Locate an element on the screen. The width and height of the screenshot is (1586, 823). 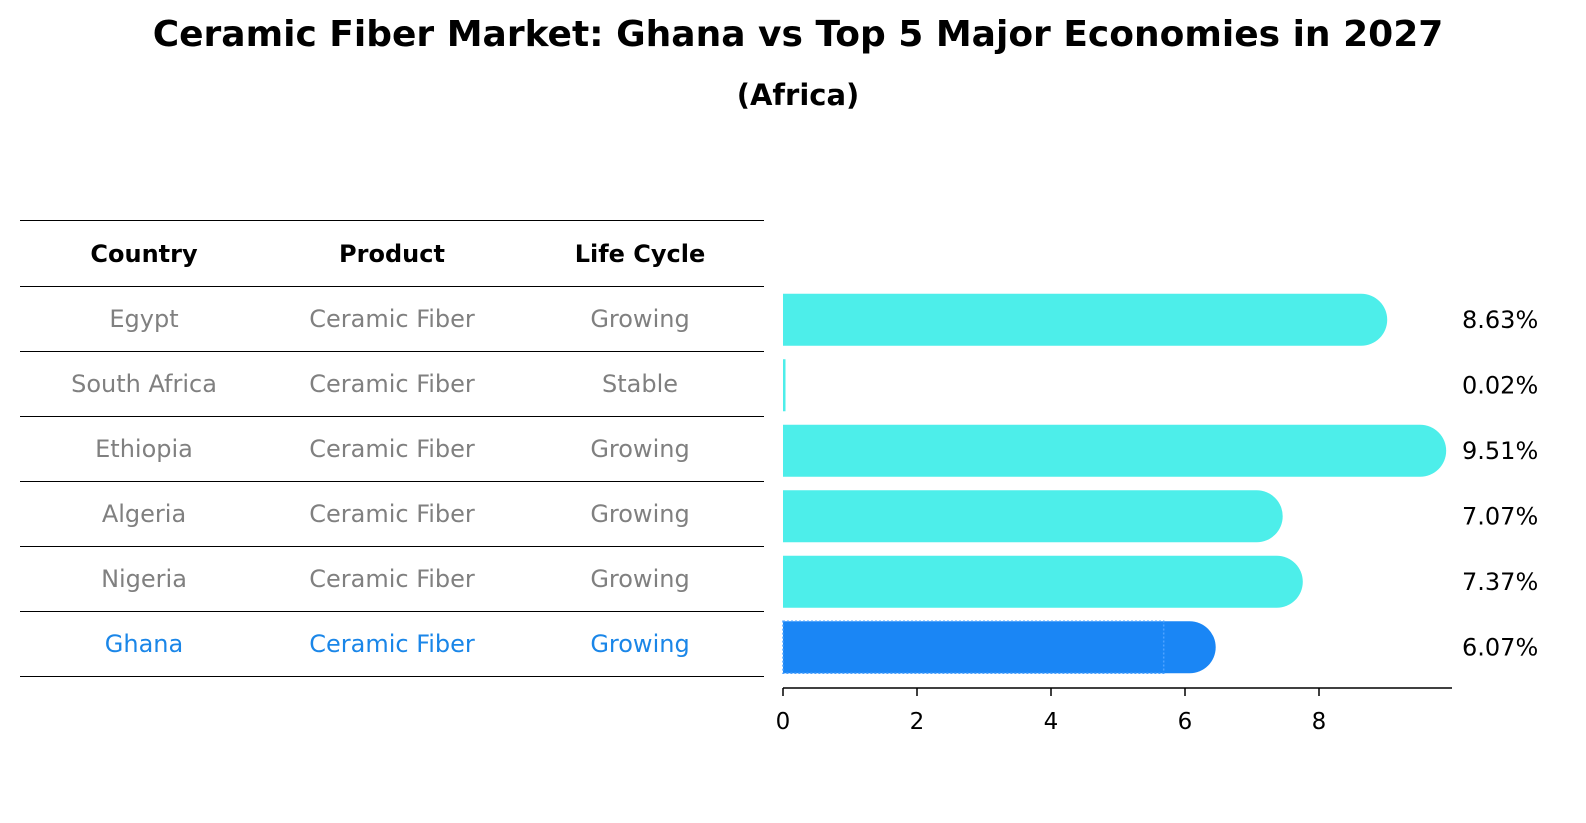
header-product: Product is located at coordinates (392, 253).